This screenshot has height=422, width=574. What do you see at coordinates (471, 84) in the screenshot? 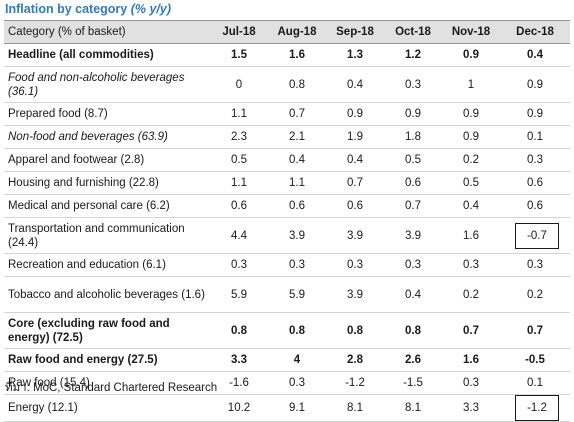
I see `cell-value: 1` at bounding box center [471, 84].